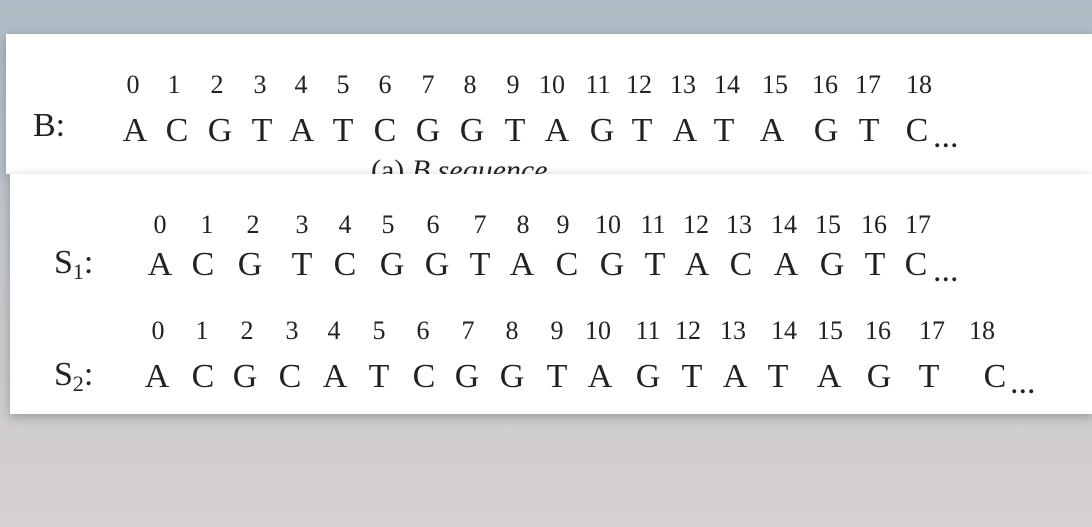  I want to click on sequence-b-label: B:, so click(49, 125).